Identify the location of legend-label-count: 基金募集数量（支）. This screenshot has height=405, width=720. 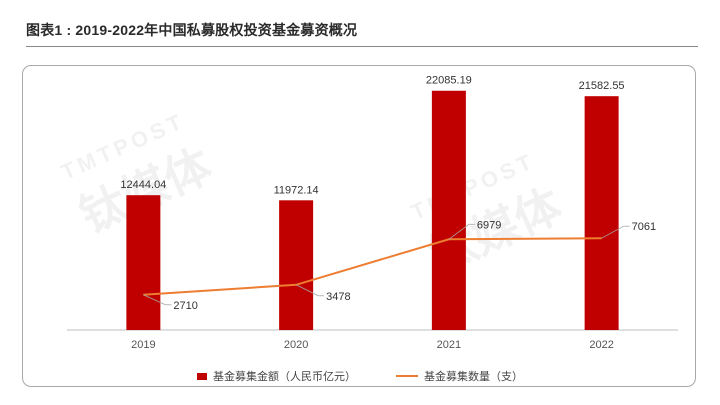
(473, 377).